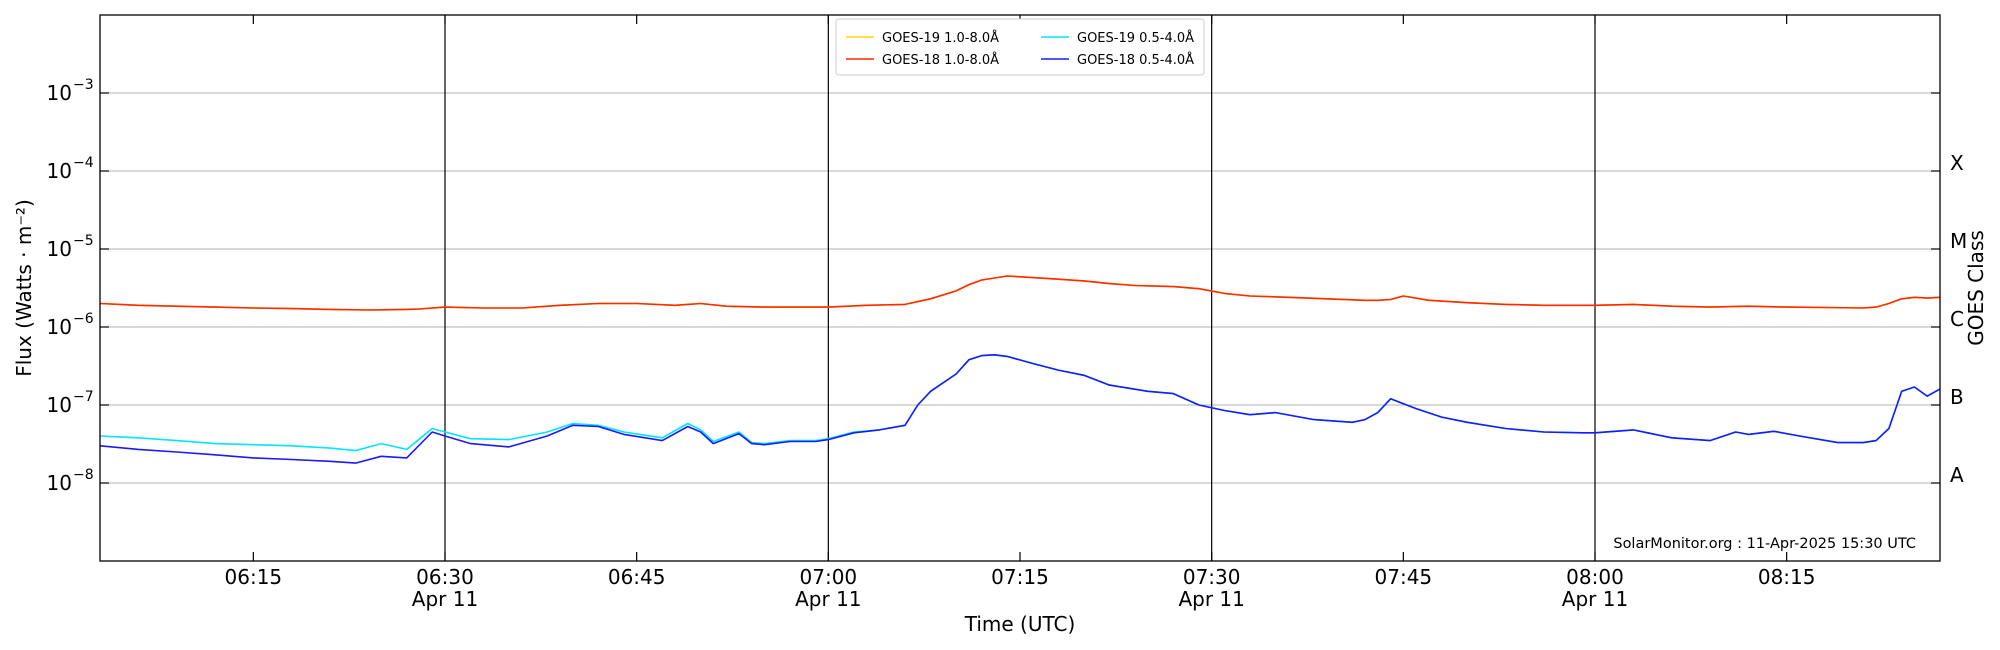 This screenshot has height=650, width=2000. I want to click on x-tick-label: 07:15, so click(1020, 577).